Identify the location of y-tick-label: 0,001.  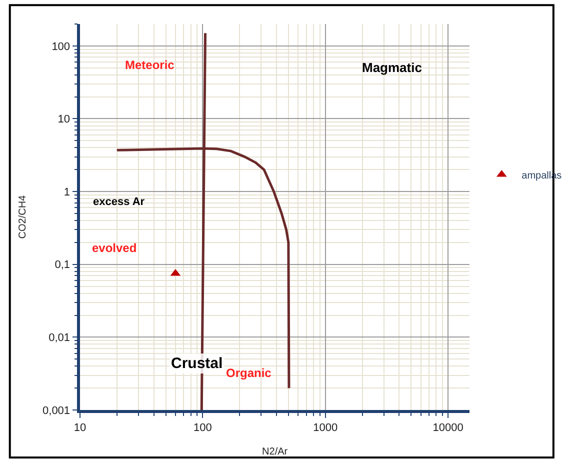
(56, 410).